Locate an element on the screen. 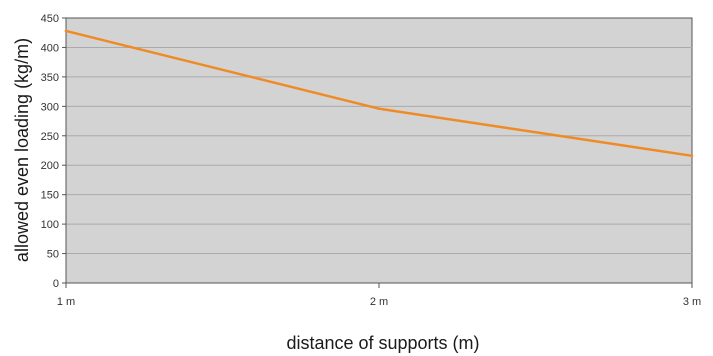 The image size is (713, 356). y-tick-label: 450 is located at coordinates (50, 19).